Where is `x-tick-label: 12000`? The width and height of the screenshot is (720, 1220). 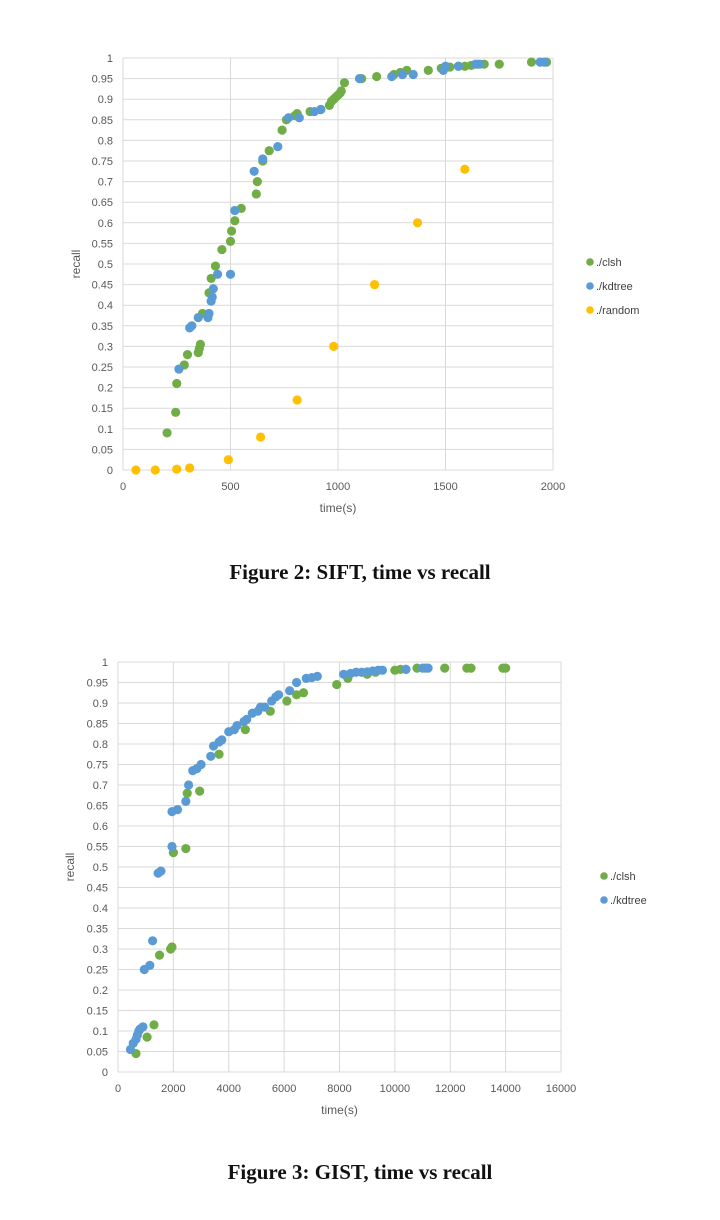
x-tick-label: 12000 is located at coordinates (450, 1089).